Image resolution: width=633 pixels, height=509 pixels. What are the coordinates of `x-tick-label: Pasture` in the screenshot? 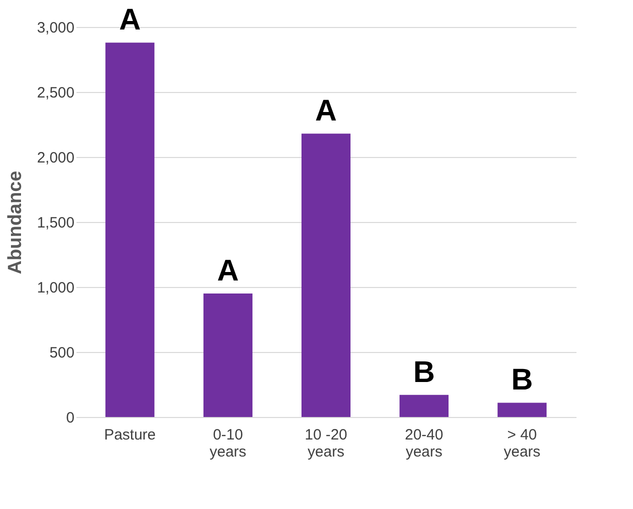 It's located at (130, 435).